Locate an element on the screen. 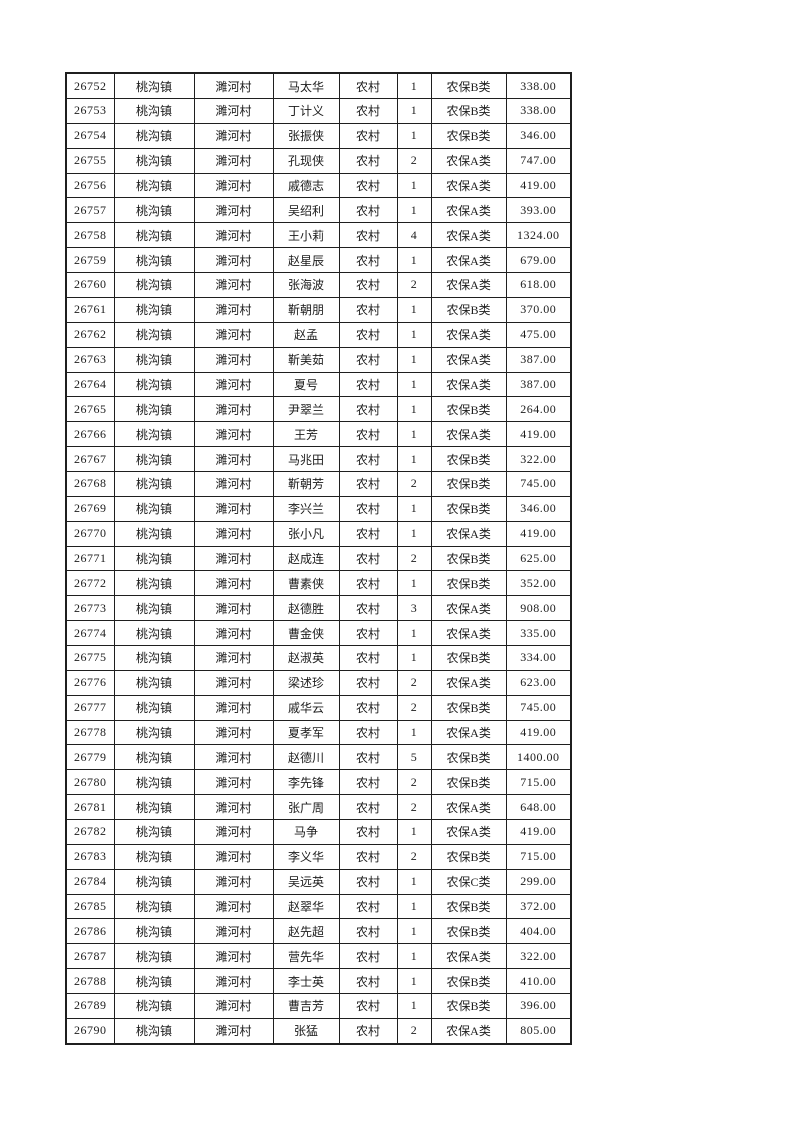 Image resolution: width=793 pixels, height=1122 pixels. table-row: 26777 桃沟镇 濉河村 戚华云 农村 2 农保B类 745.00 is located at coordinates (318, 707).